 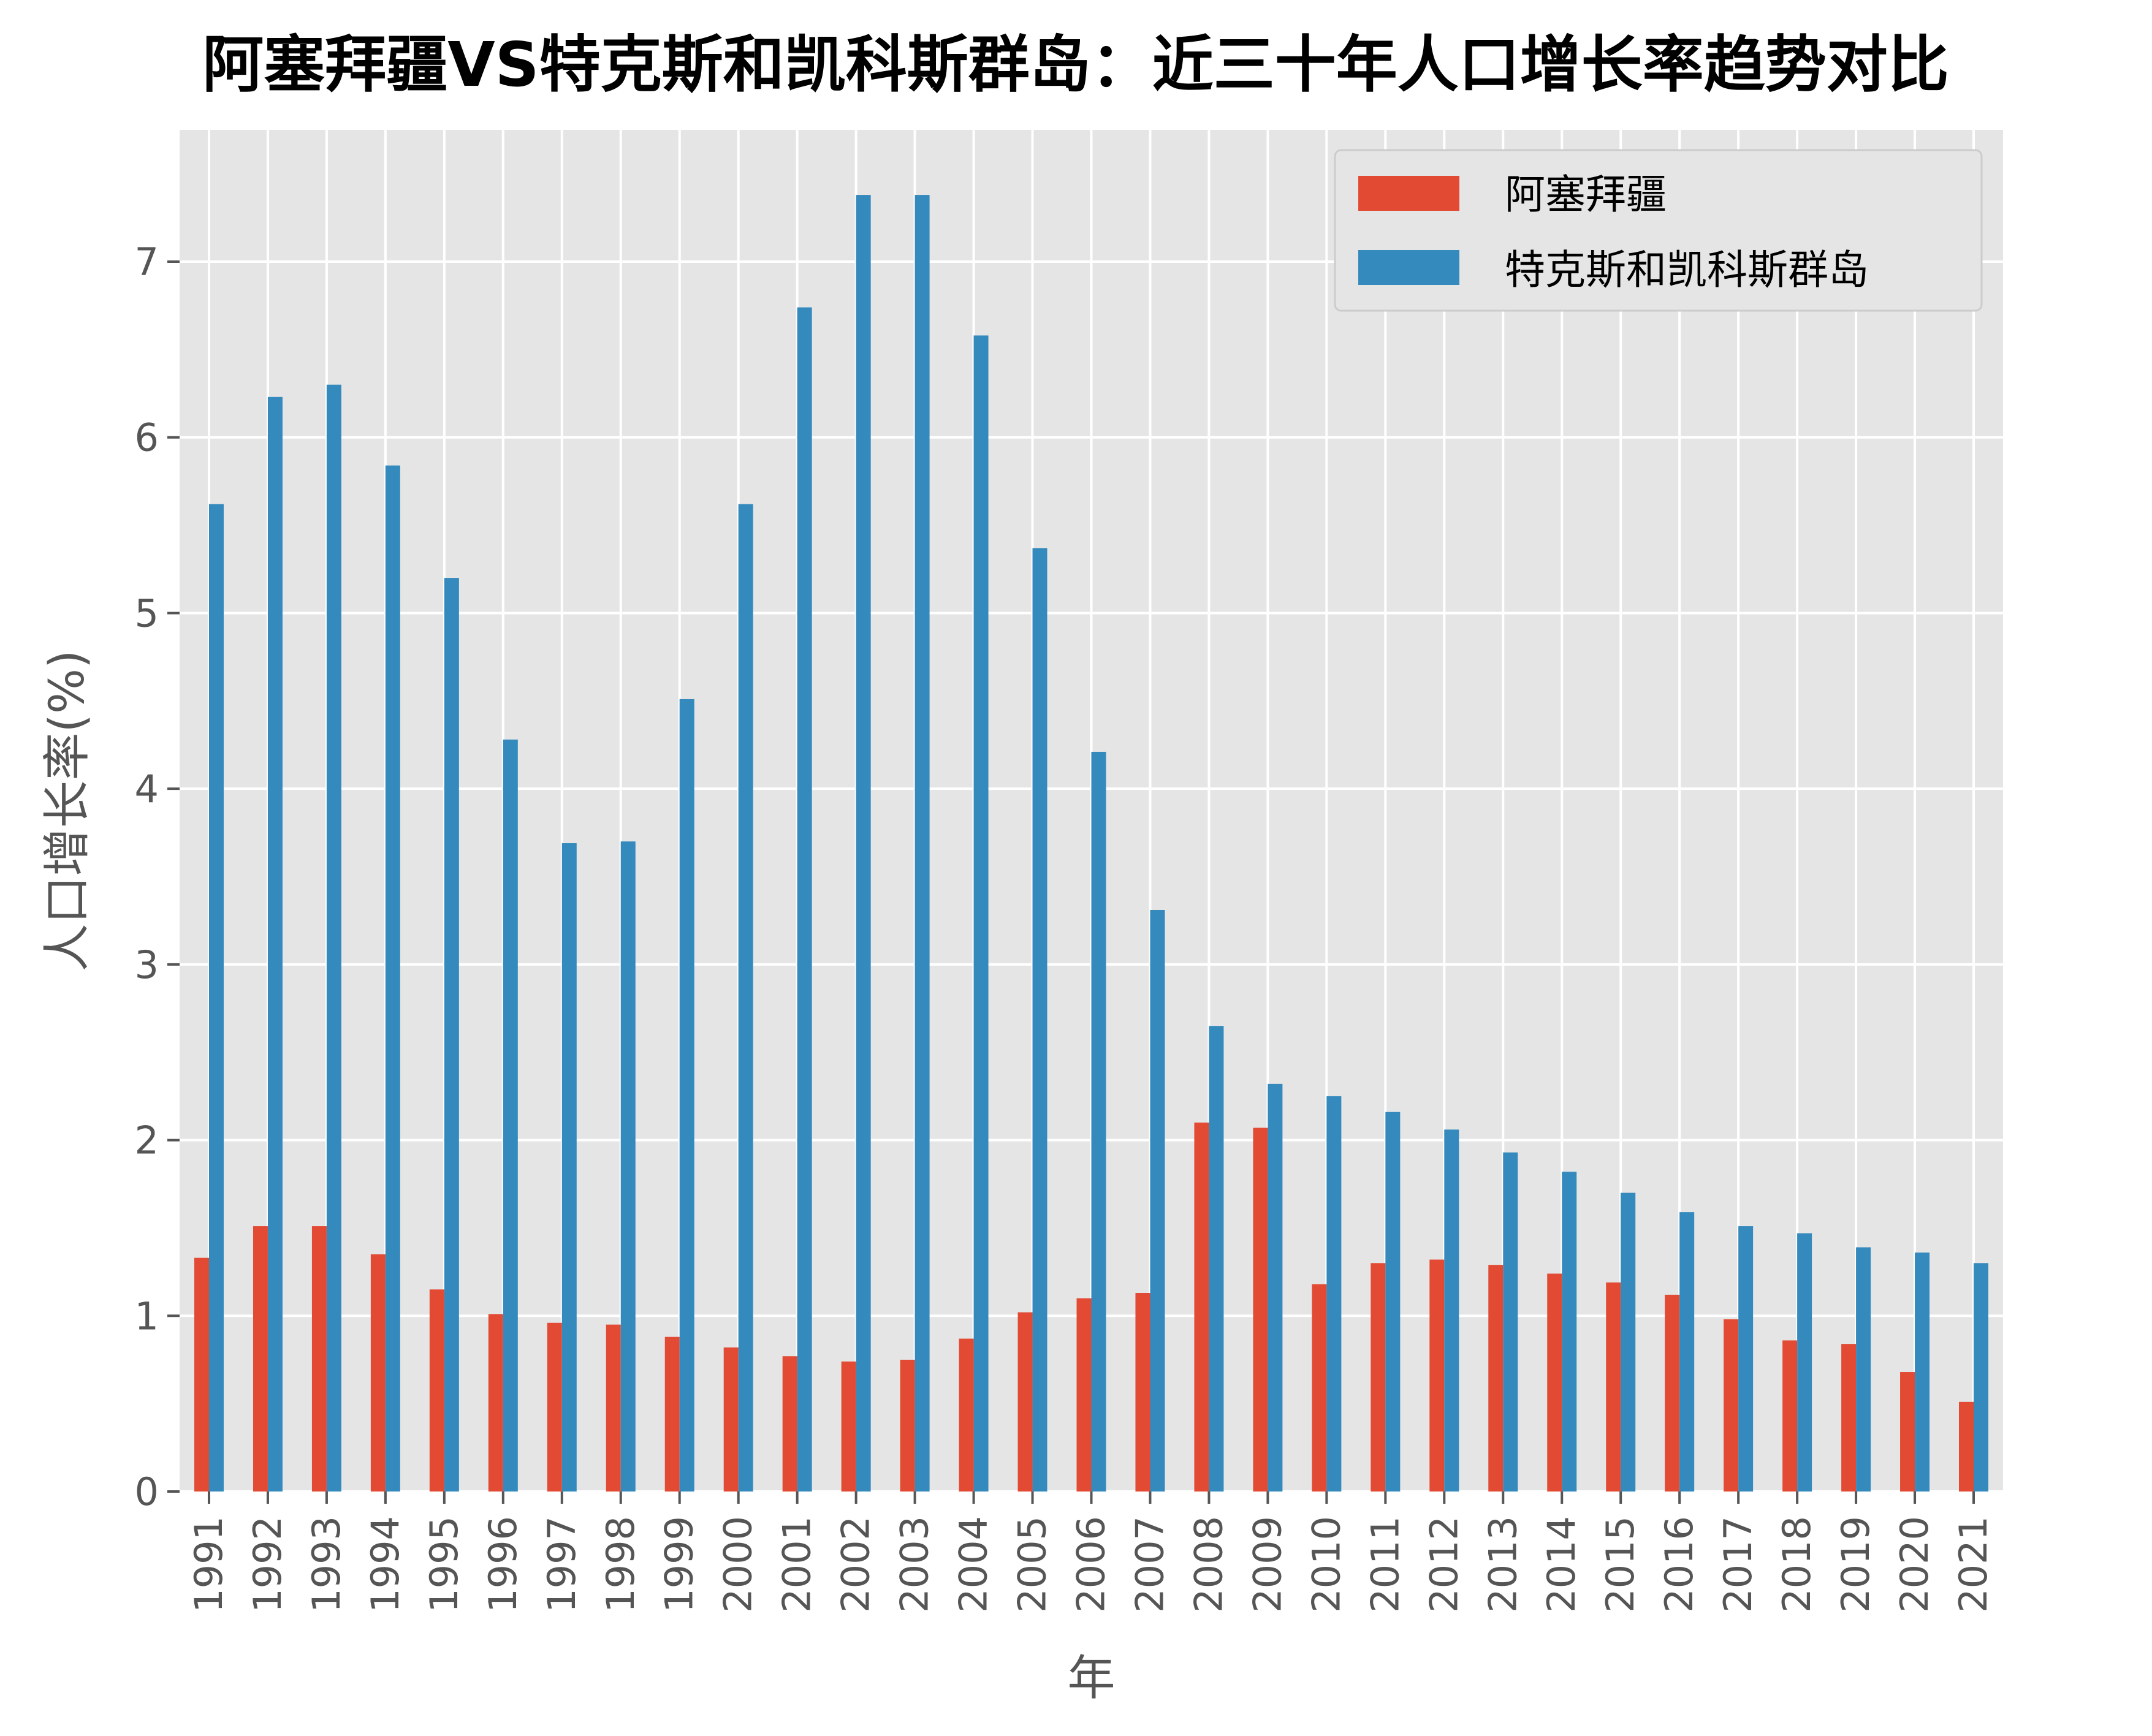 What do you see at coordinates (1797, 1564) in the screenshot?
I see `x-tick-label: 2018` at bounding box center [1797, 1564].